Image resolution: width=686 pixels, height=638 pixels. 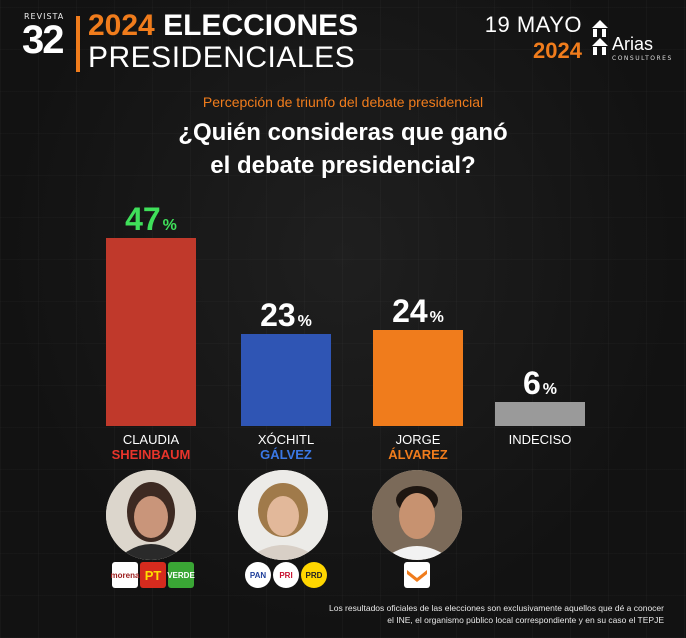 What do you see at coordinates (258, 575) in the screenshot?
I see `party-pan: PAN` at bounding box center [258, 575].